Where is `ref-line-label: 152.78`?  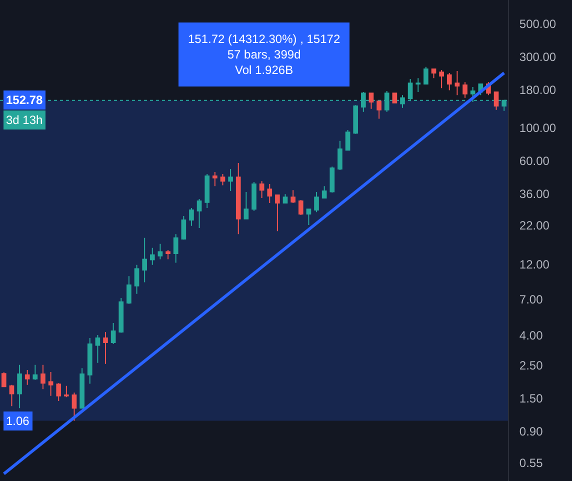
ref-line-label: 152.78 is located at coordinates (25, 100).